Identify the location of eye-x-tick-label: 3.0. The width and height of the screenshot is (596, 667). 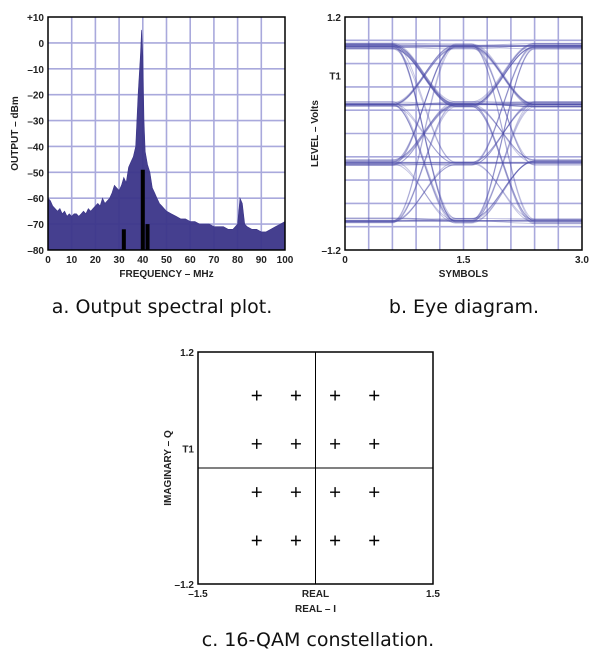
(582, 260).